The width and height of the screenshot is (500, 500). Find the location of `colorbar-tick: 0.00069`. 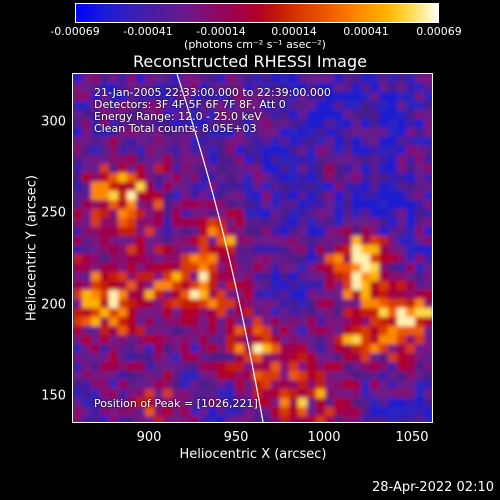

colorbar-tick: 0.00069 is located at coordinates (439, 31).